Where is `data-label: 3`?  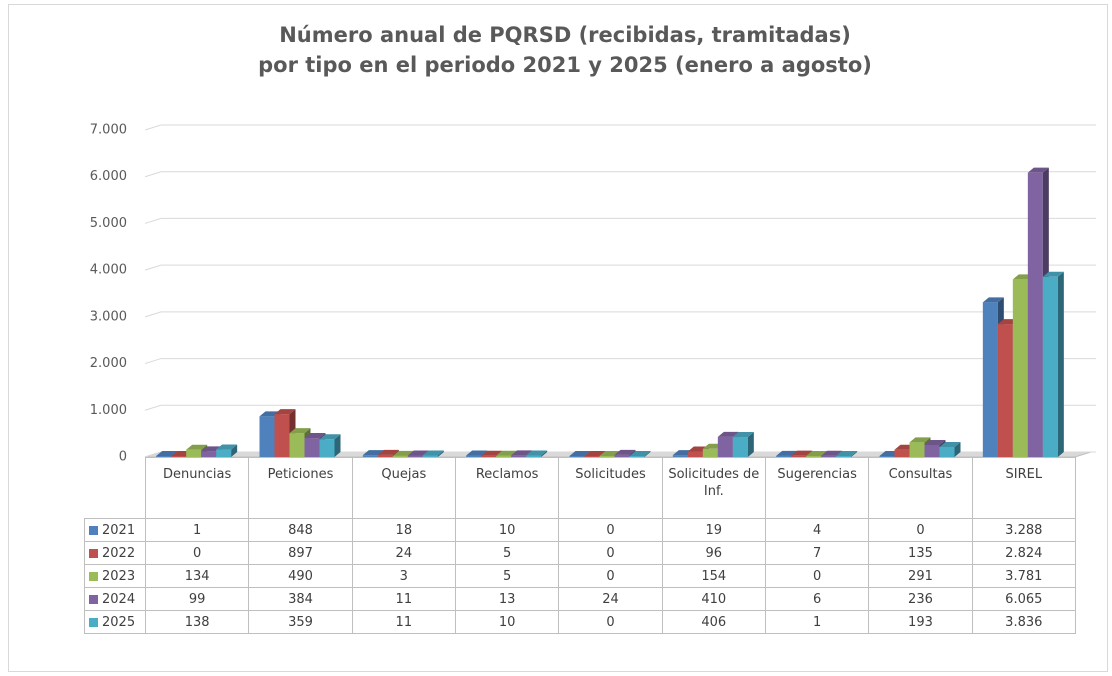
data-label: 3 is located at coordinates (403, 576).